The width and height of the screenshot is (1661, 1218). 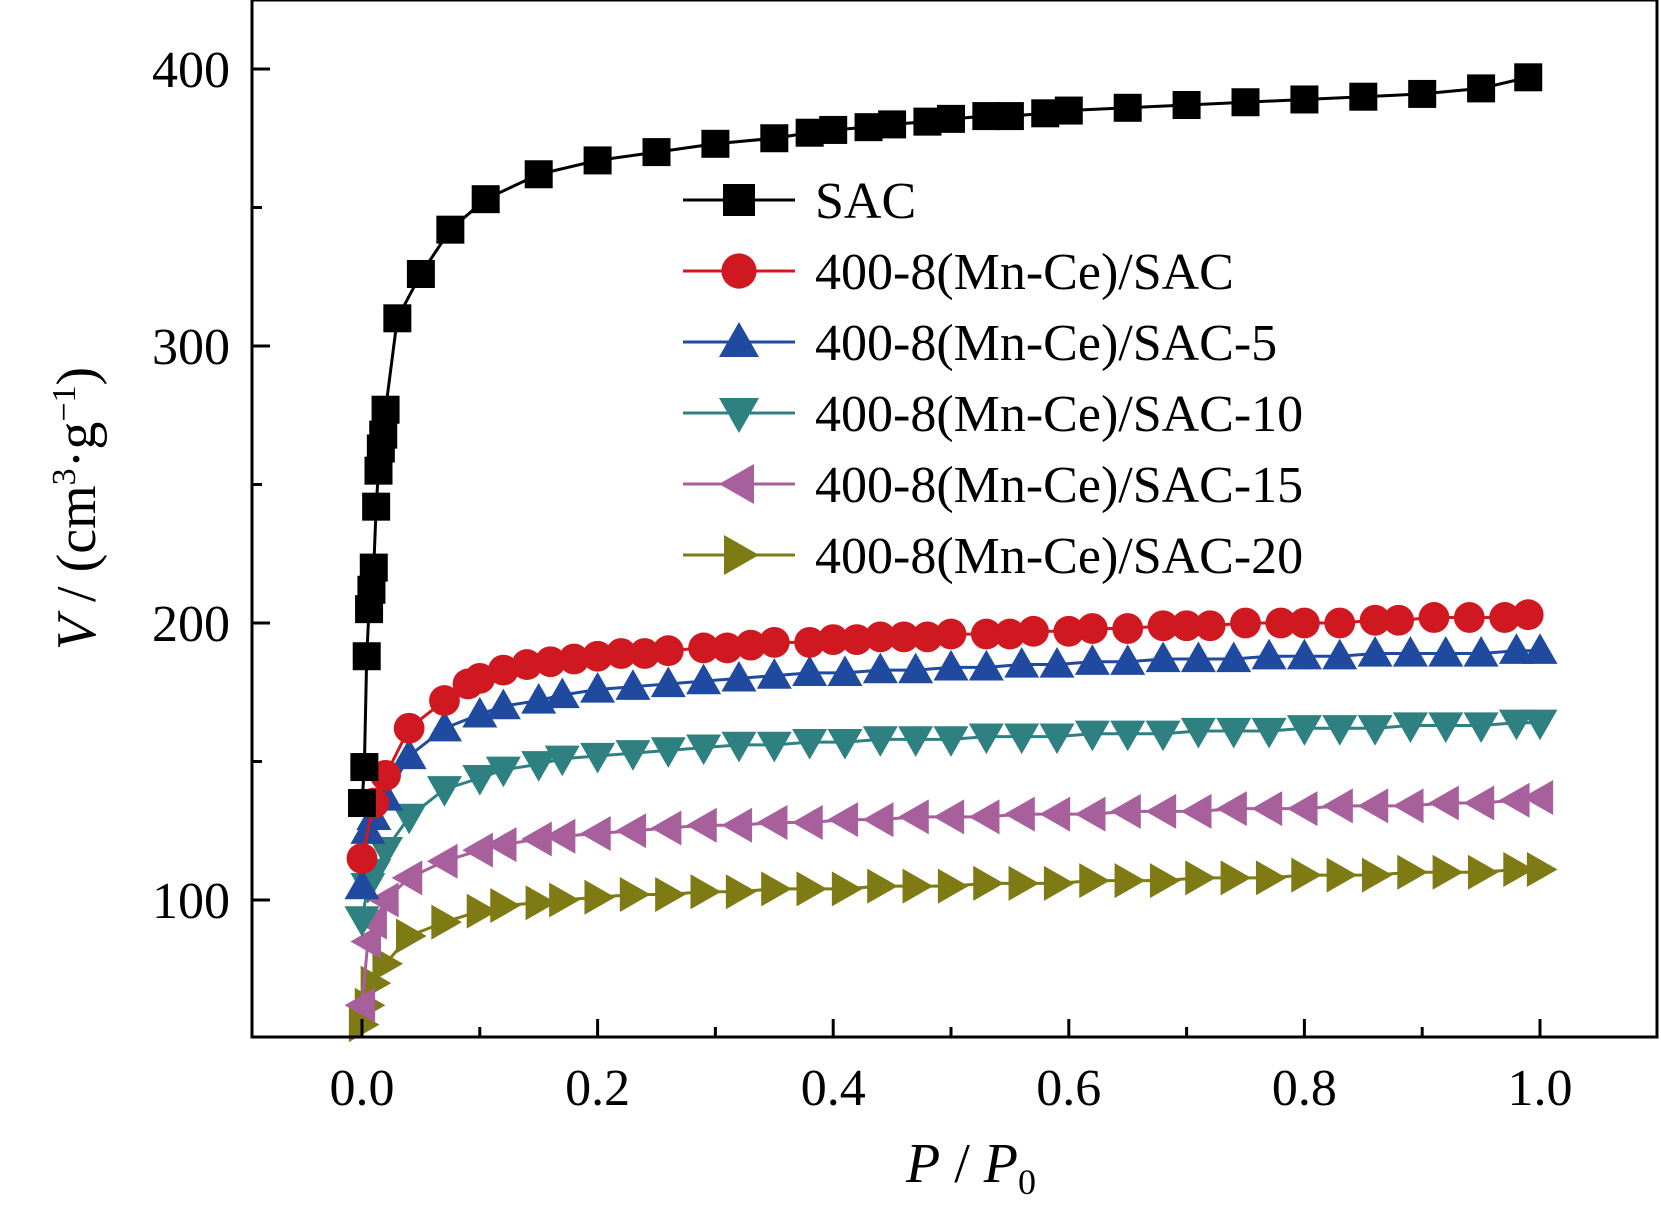 What do you see at coordinates (1540, 1088) in the screenshot?
I see `x-tick-label: 1.0` at bounding box center [1540, 1088].